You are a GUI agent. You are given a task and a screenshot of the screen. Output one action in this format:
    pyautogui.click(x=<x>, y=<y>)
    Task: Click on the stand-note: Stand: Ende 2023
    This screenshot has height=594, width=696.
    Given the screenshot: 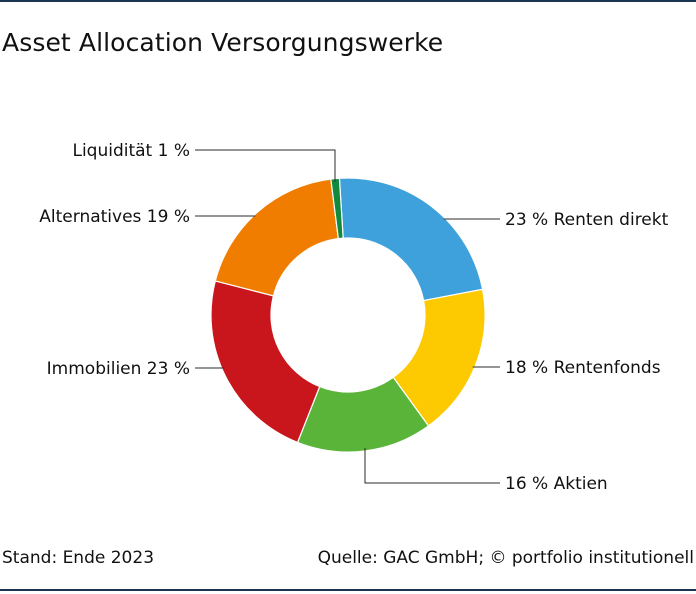 What is the action you would take?
    pyautogui.click(x=78, y=558)
    